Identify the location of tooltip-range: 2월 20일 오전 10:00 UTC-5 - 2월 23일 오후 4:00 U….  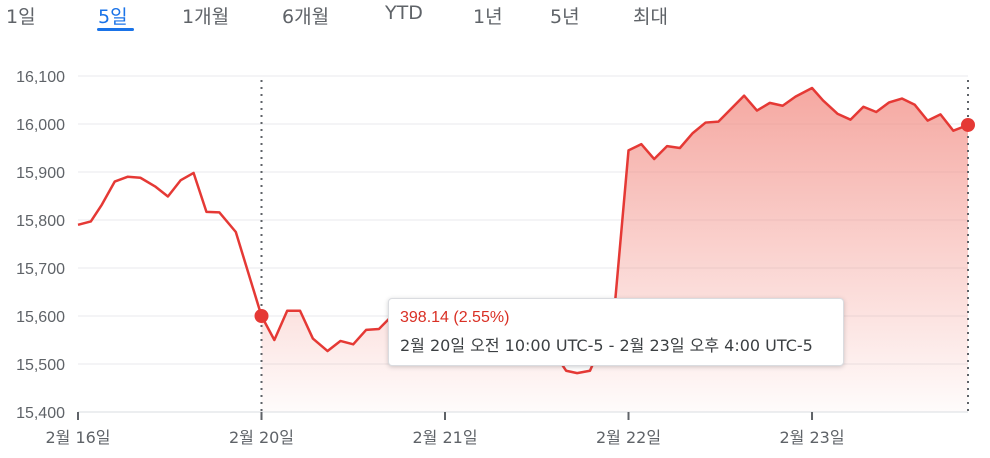
(606, 345).